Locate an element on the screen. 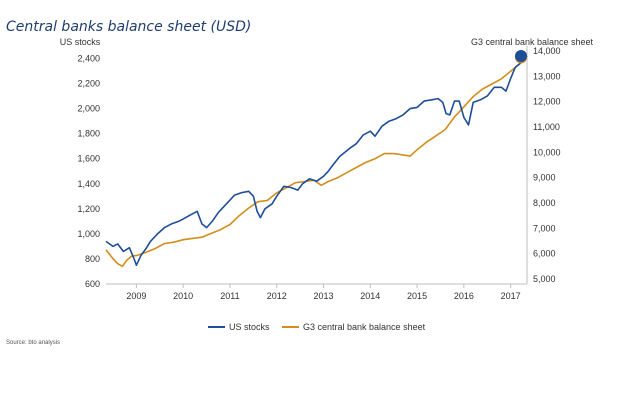  right-axis-label: G3 central bank balance sheet is located at coordinates (532, 42).